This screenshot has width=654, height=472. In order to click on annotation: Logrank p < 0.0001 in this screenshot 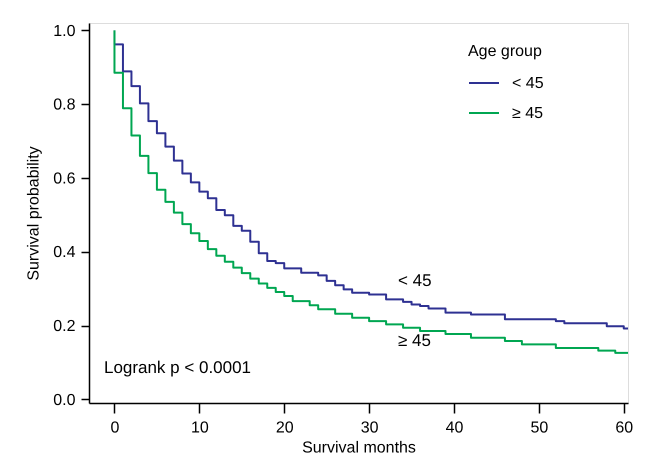, I will do `click(177, 367)`.